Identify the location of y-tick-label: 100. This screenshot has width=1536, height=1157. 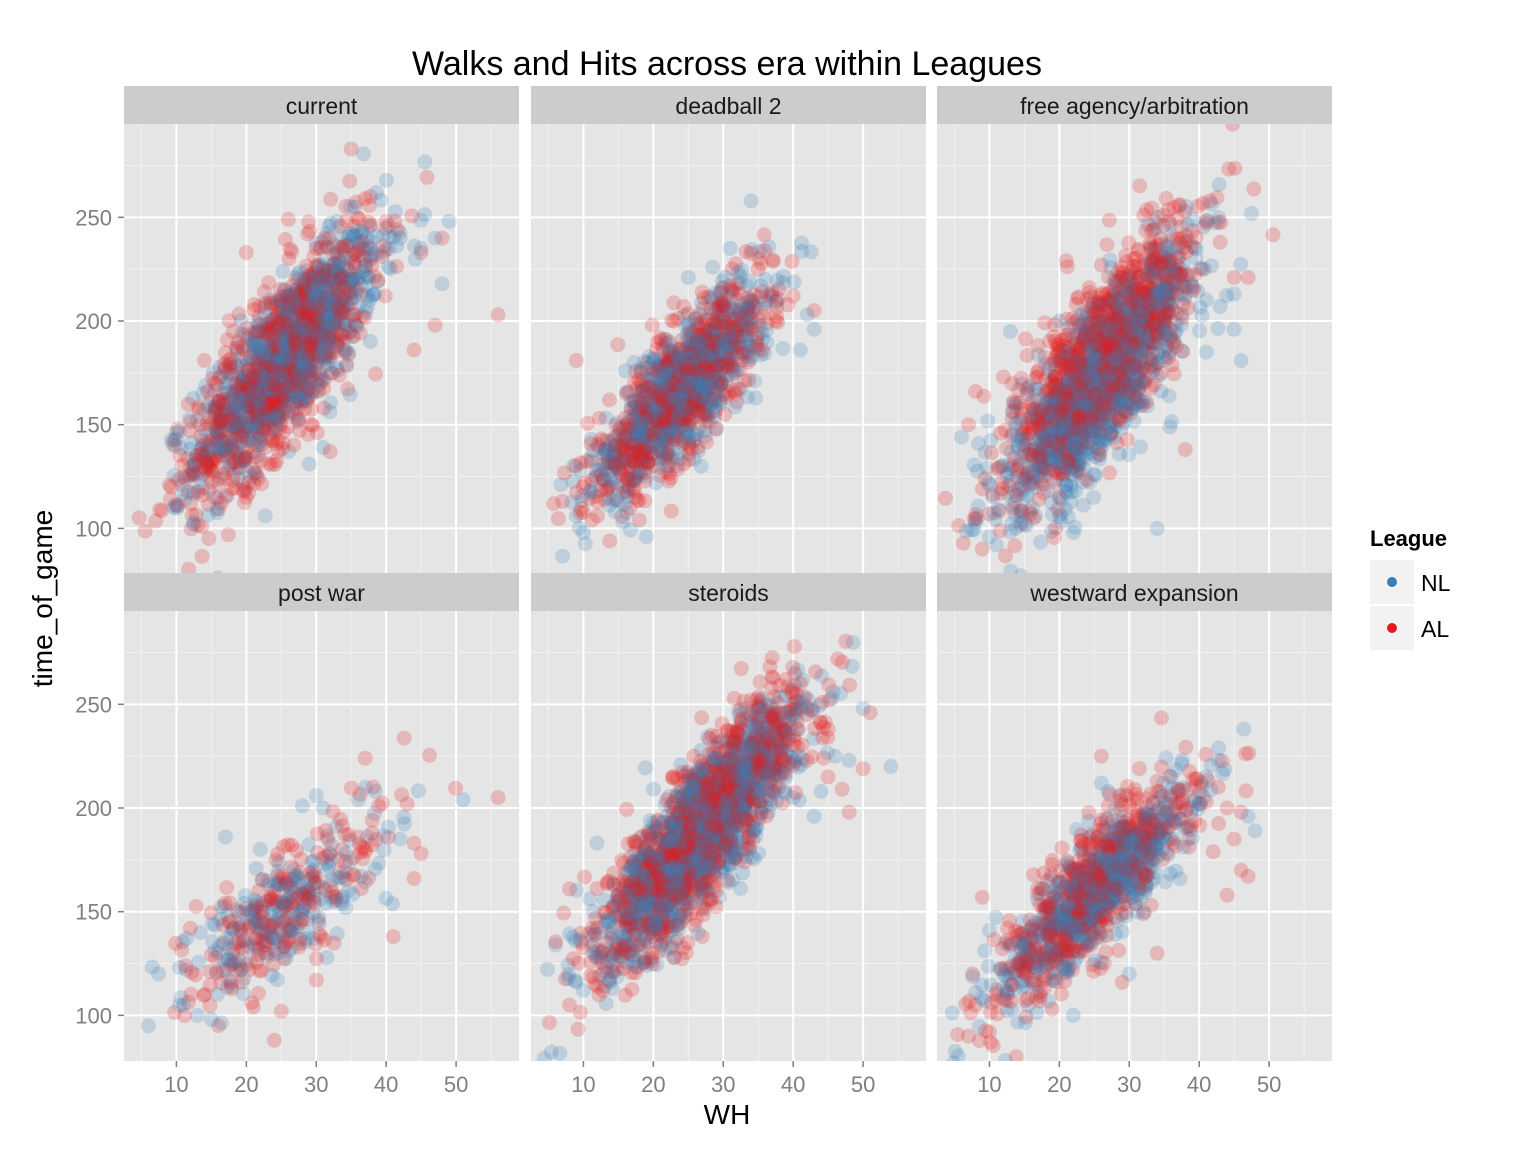
(93, 528).